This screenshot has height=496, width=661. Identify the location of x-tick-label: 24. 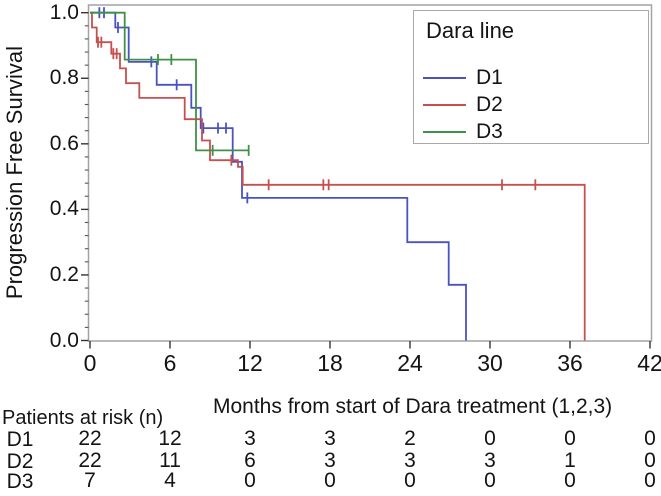
(410, 362).